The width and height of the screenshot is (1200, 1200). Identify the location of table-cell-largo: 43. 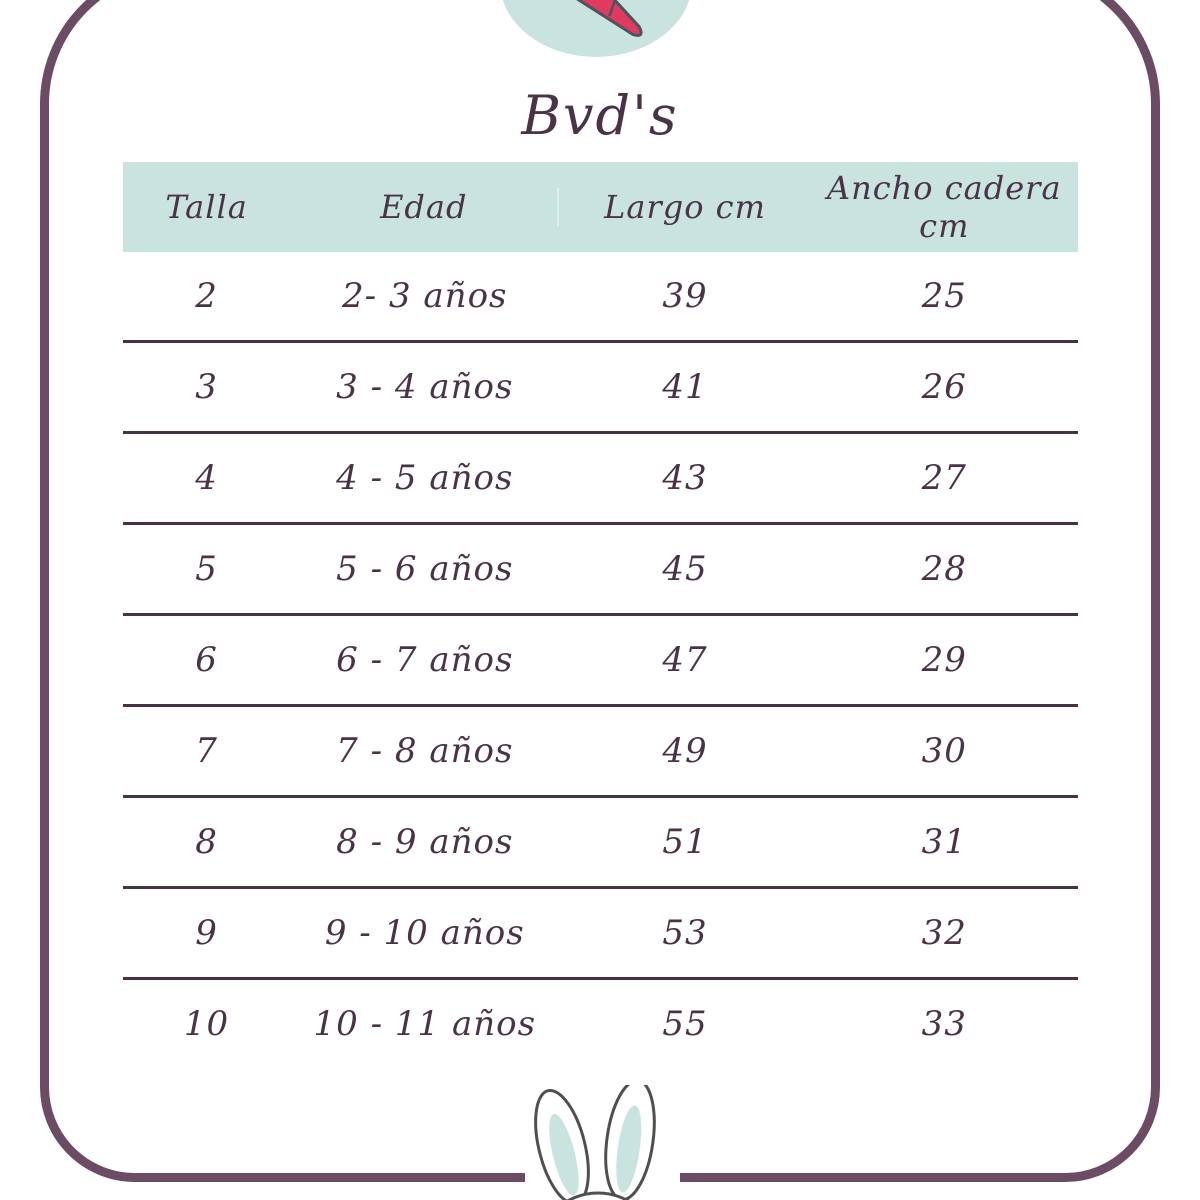
(685, 478).